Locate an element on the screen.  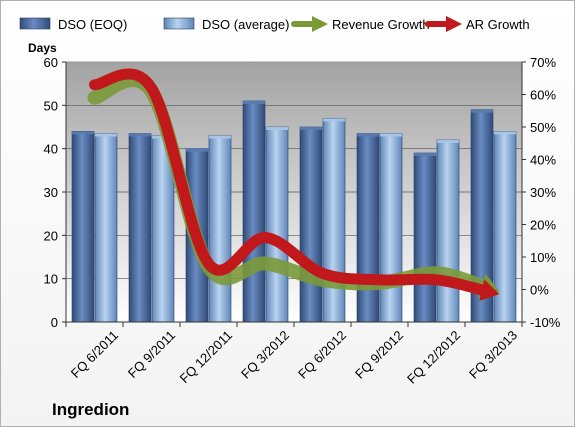
y2-tick-label: 60% is located at coordinates (543, 95).